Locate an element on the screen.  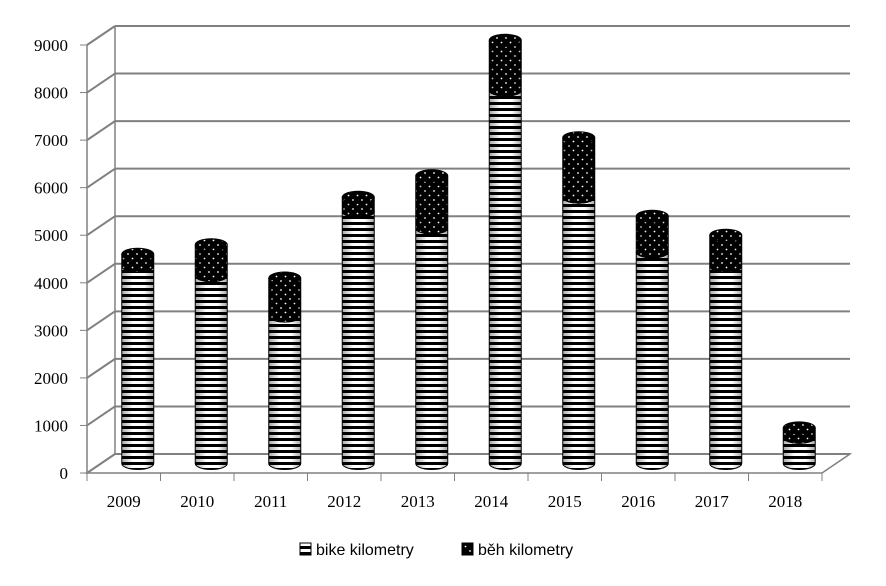
bar-bike-2016 is located at coordinates (652, 360).